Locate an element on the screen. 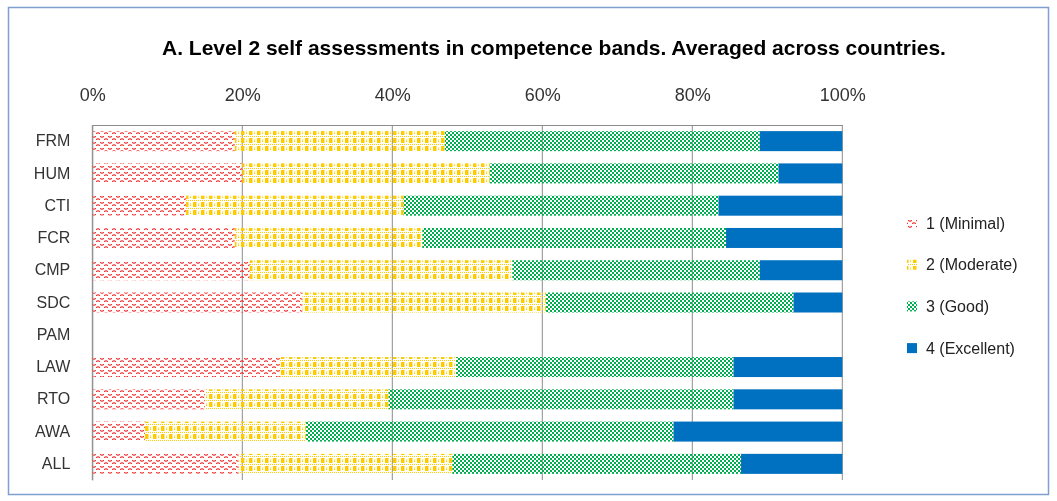 This screenshot has height=501, width=1057. x-tick-label: 60% is located at coordinates (542, 95).